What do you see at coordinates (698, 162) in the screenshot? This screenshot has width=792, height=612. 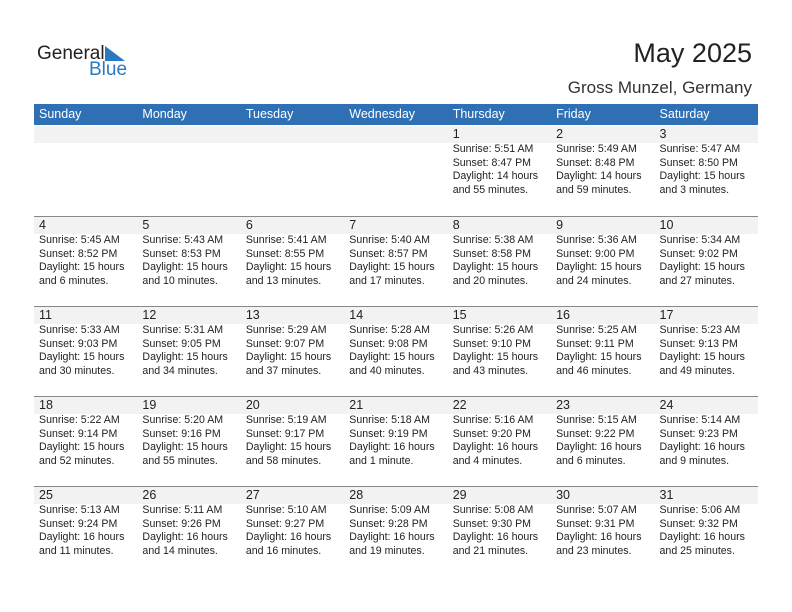 I see `sunset-text: Sunset: 8:50 PM` at bounding box center [698, 162].